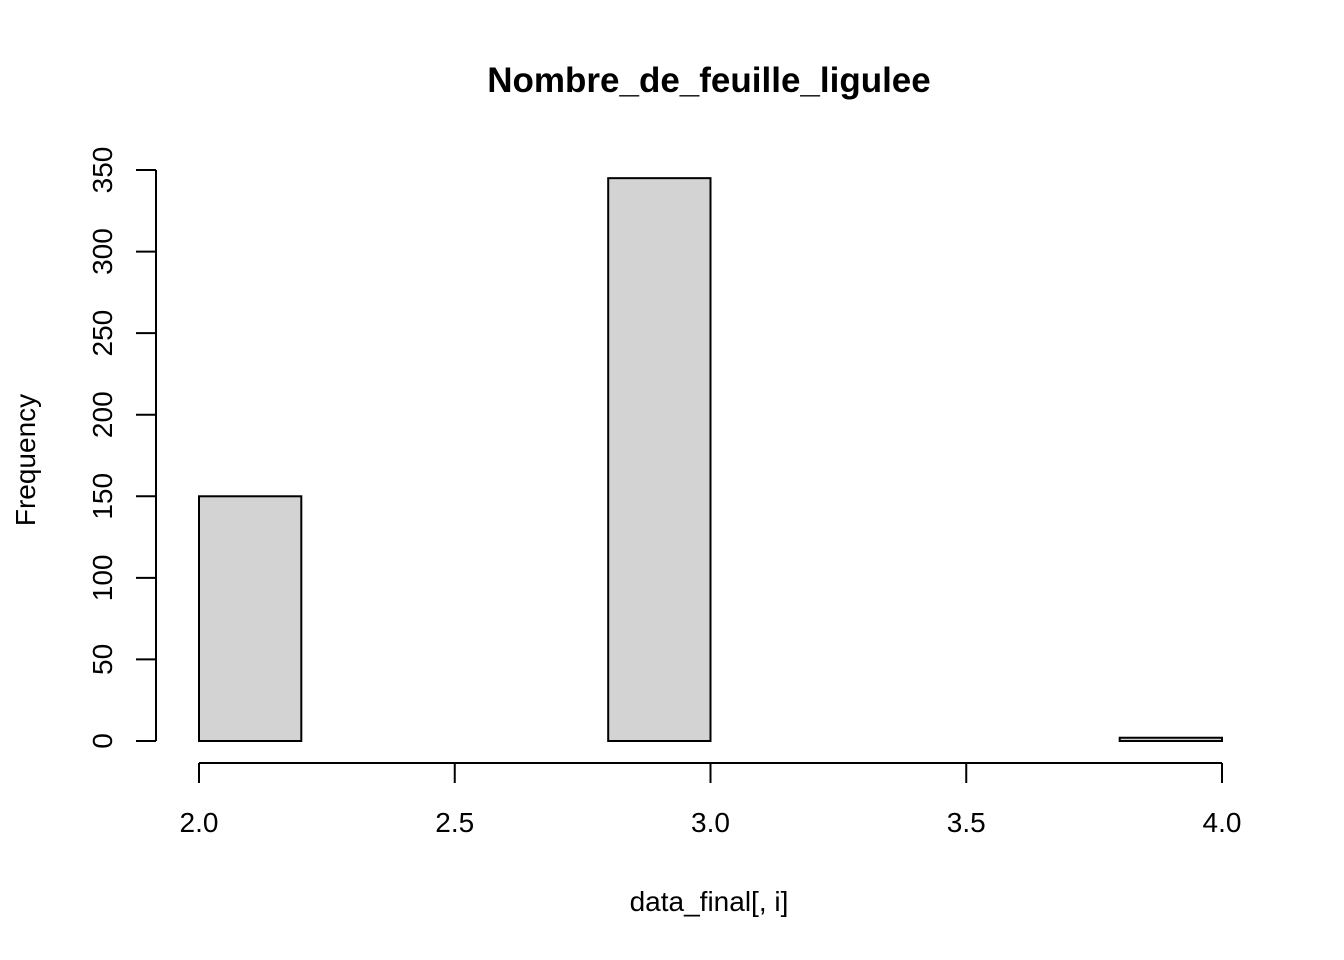 This screenshot has width=1344, height=960. Describe the element at coordinates (966, 822) in the screenshot. I see `x-tick-label: 3.5` at that location.